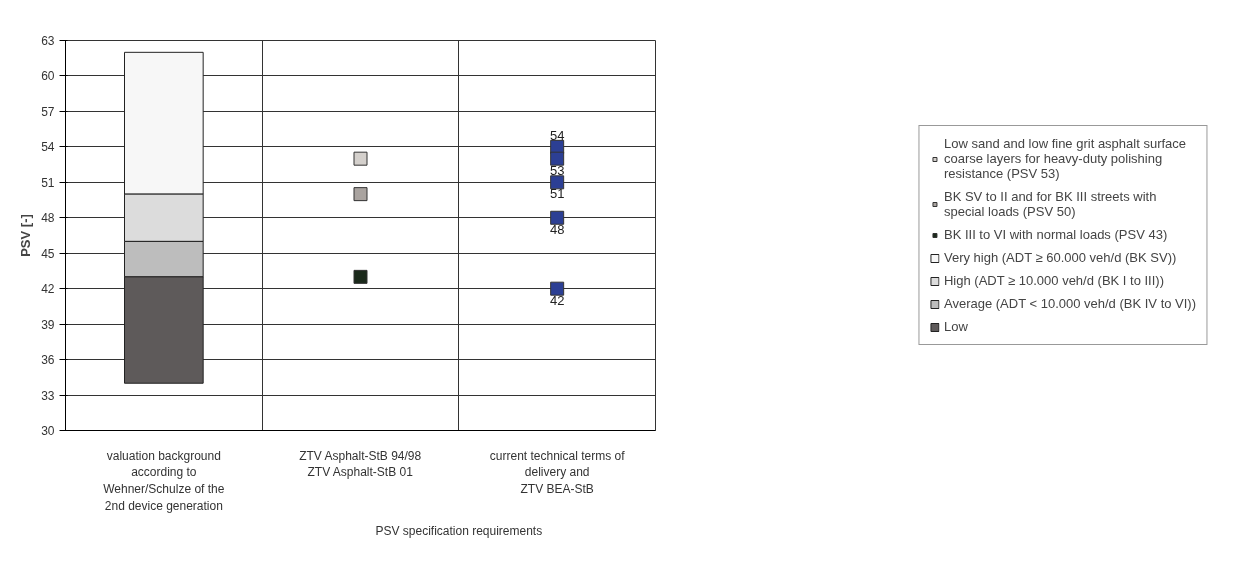 The image size is (1250, 585). I want to click on y-tick-label: 45, so click(48, 253).